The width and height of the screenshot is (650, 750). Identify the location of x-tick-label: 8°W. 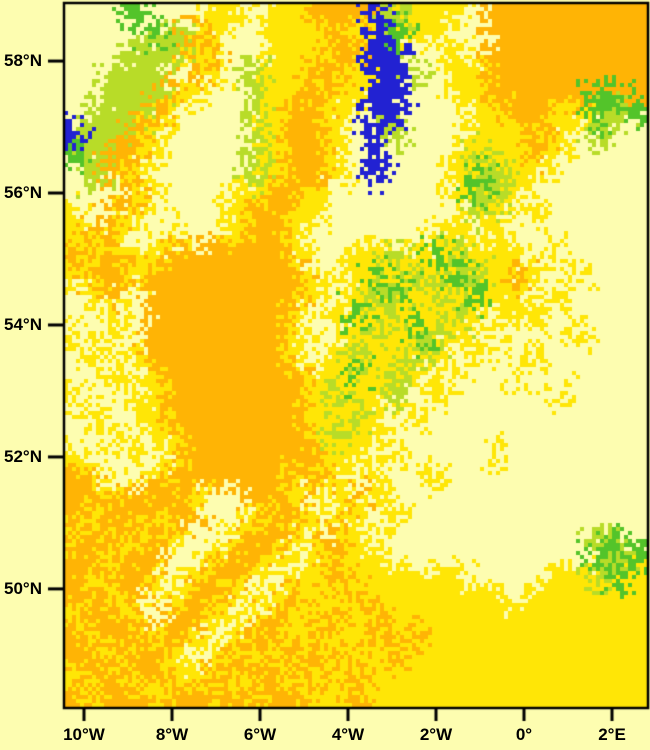
(172, 734).